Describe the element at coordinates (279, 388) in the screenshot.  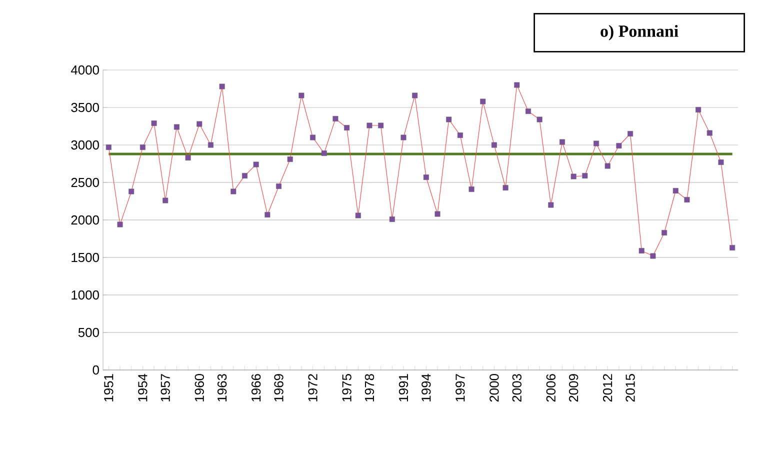
I see `x-tick-label: 1969` at that location.